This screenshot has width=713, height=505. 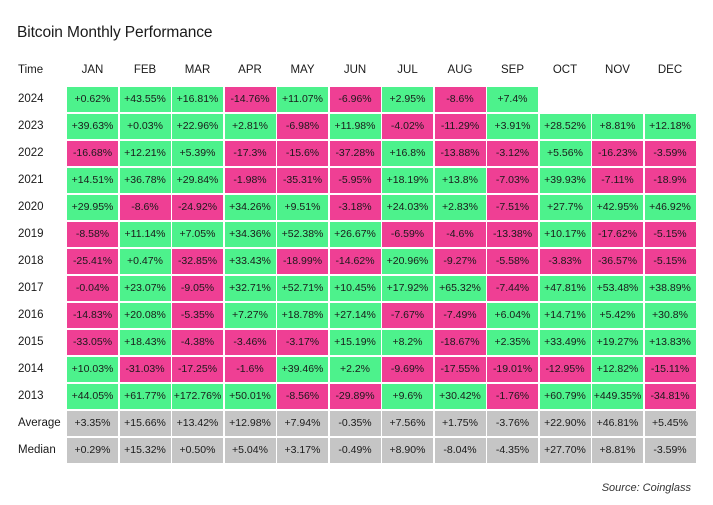 I want to click on cell-2021-jul: +18.19%, so click(x=407, y=180).